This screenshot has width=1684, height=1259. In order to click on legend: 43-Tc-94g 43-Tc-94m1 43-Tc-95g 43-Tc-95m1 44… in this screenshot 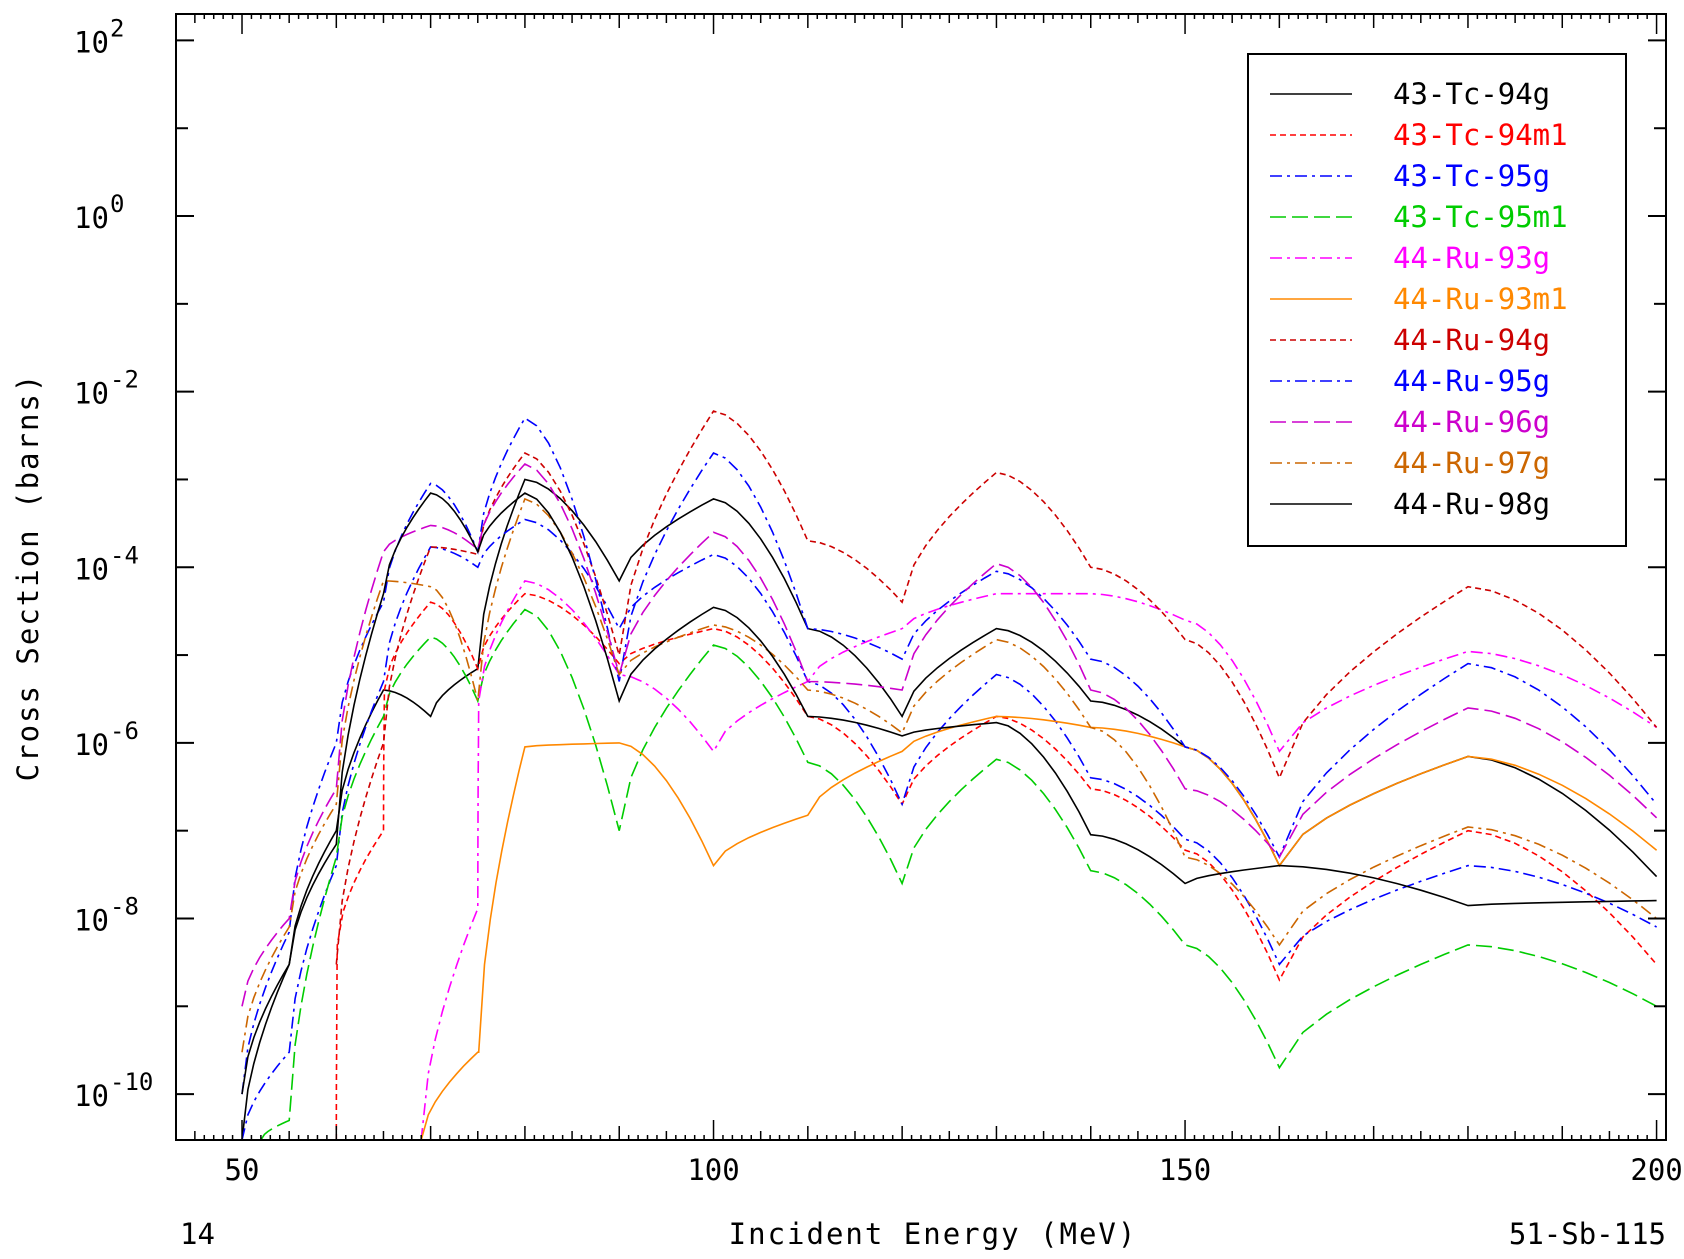, I will do `click(1437, 300)`.